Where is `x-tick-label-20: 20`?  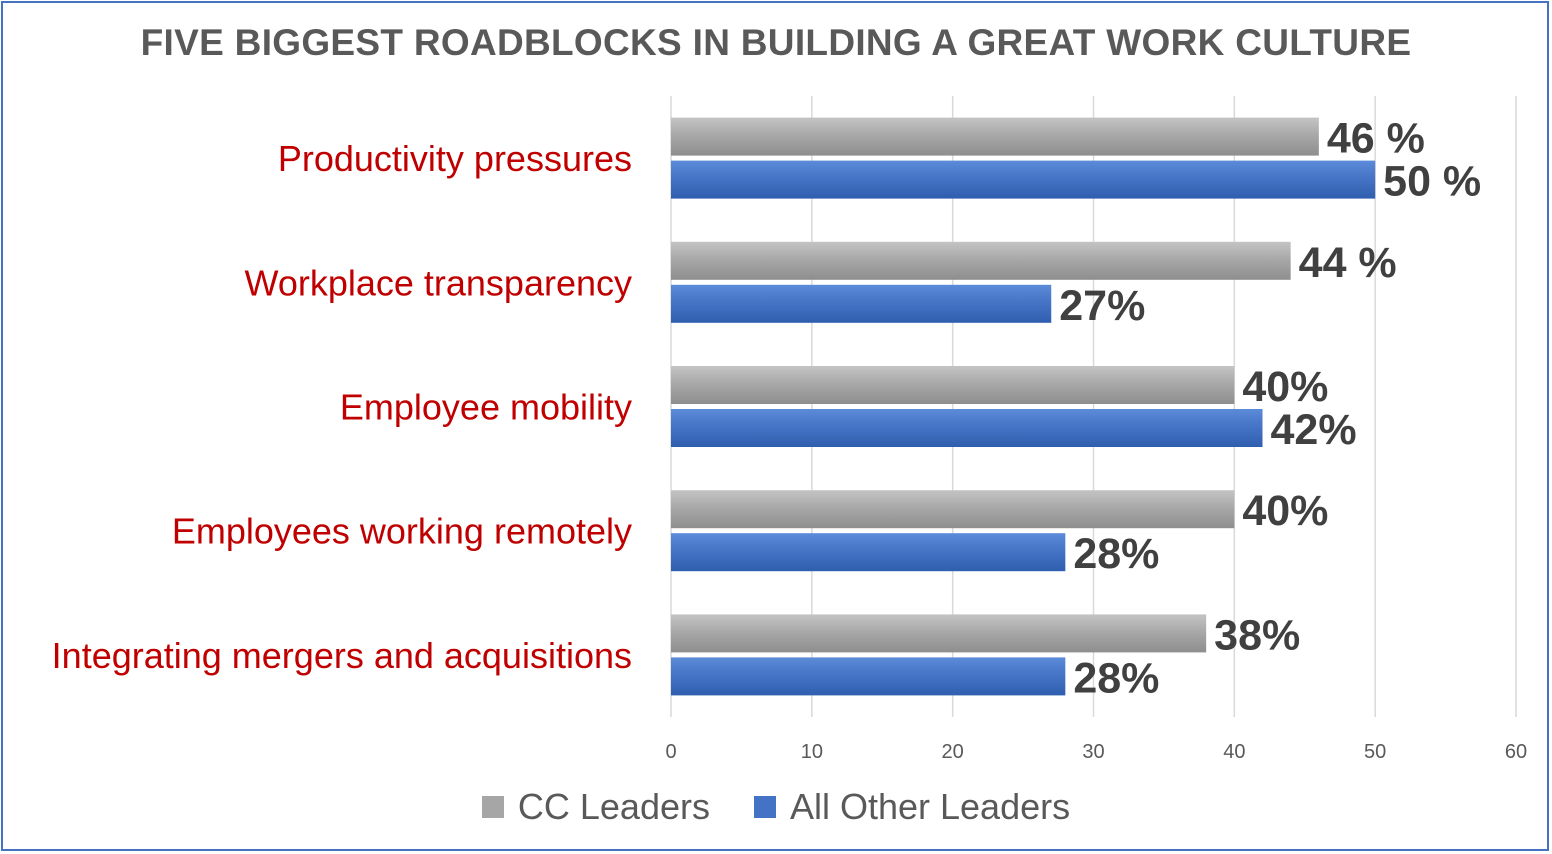
x-tick-label-20: 20 is located at coordinates (953, 752).